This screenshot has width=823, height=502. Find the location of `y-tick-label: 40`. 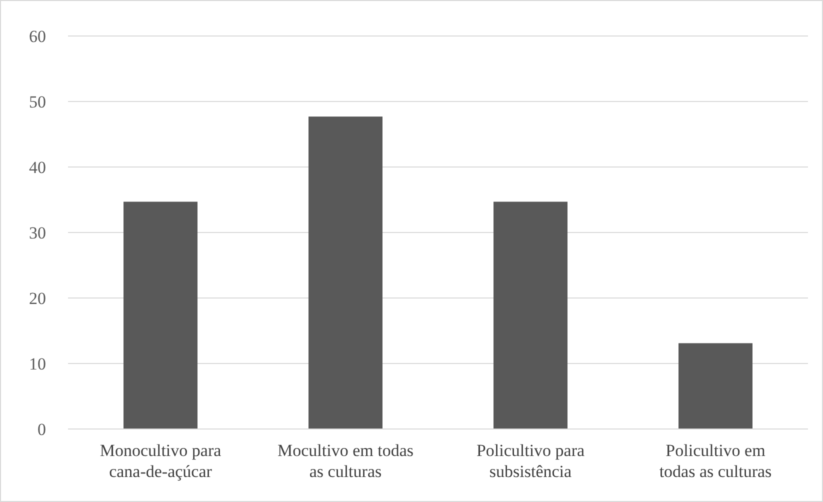

y-tick-label: 40 is located at coordinates (37, 167).